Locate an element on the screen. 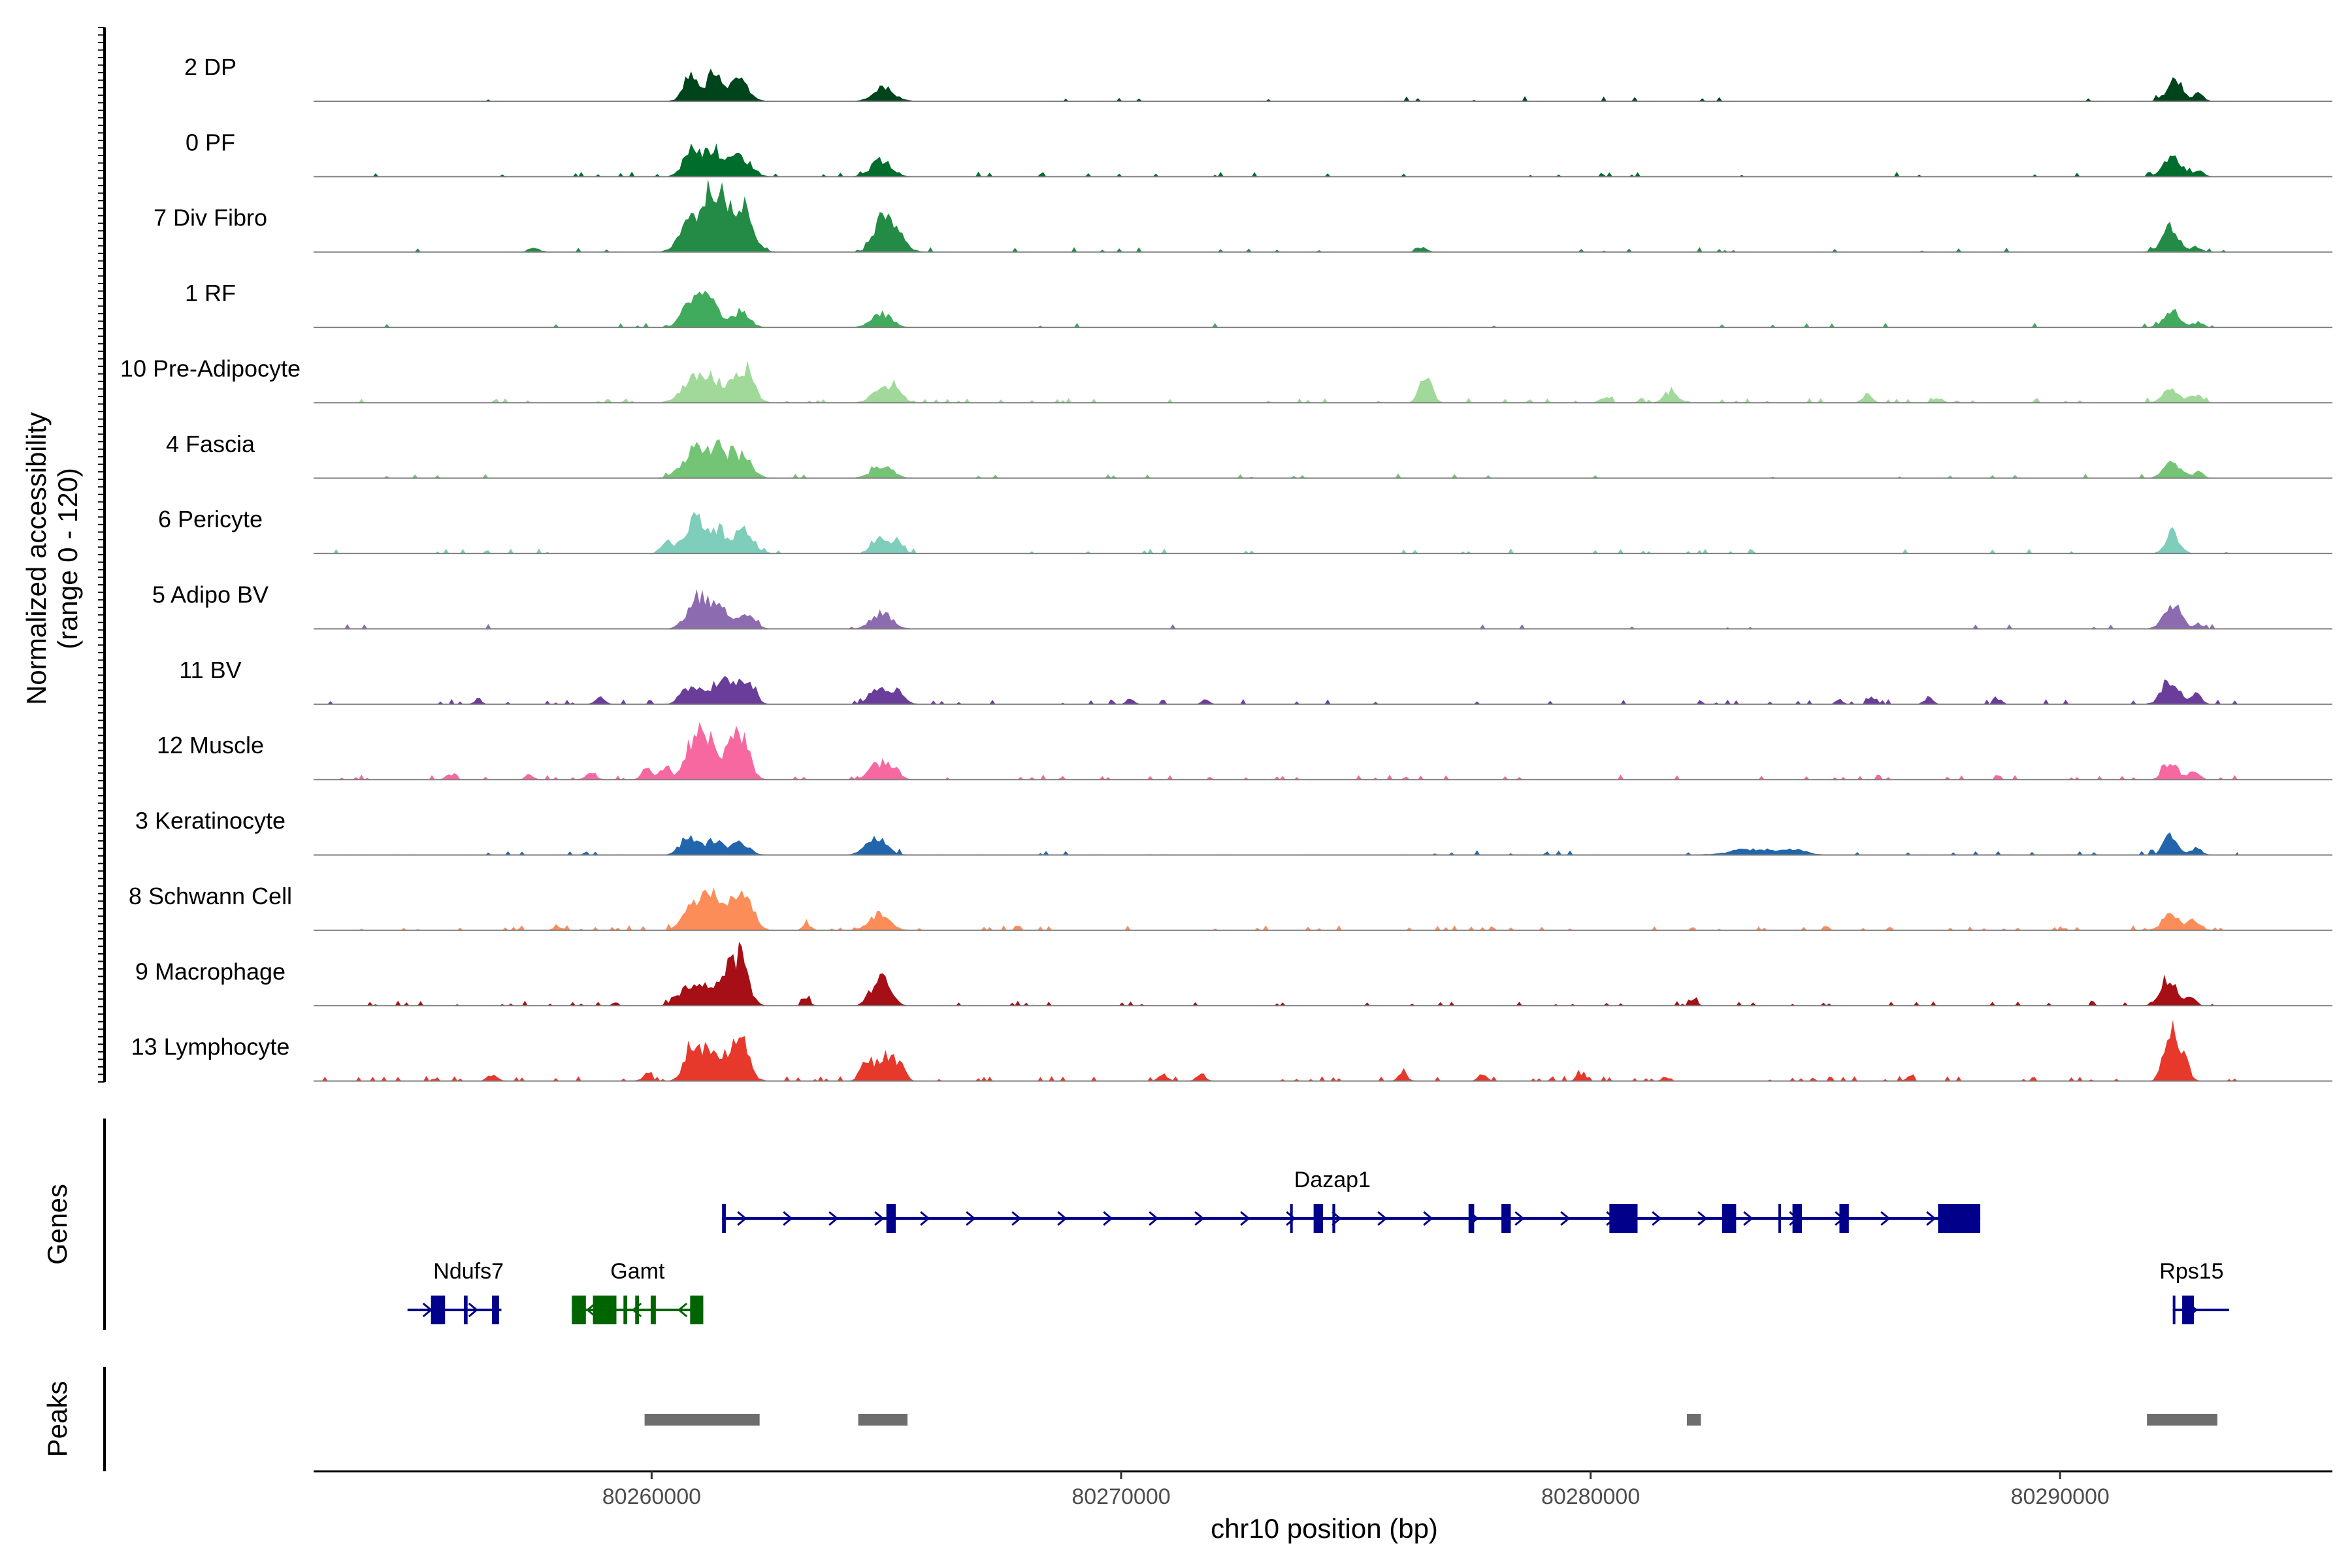 This screenshot has width=2352, height=1568. track-13-lymphocyte: 13 Lymphocyte is located at coordinates (1231, 1051).